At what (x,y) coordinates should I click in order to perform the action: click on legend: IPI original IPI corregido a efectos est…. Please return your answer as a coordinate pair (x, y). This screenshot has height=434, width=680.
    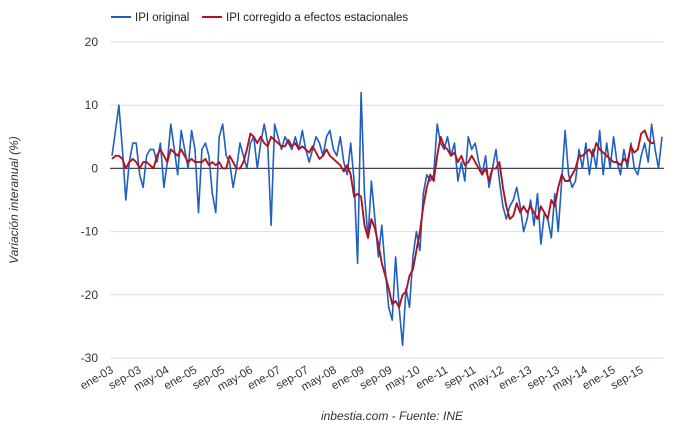
    Looking at the image, I should click on (259, 18).